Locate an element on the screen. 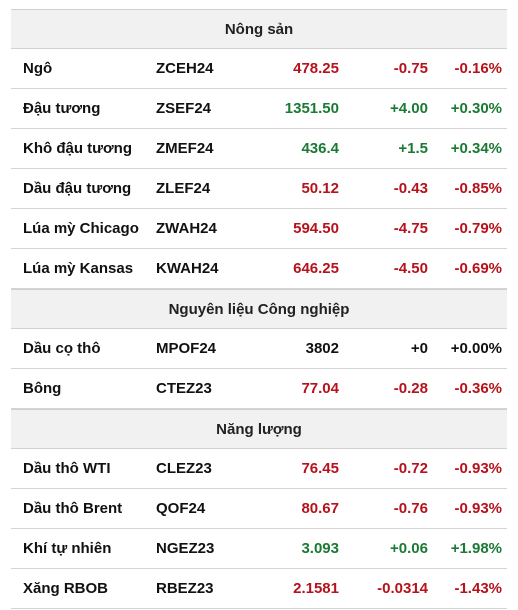 The height and width of the screenshot is (610, 518). commodity-name: Lúa mỳ Chicago is located at coordinates (81, 228).